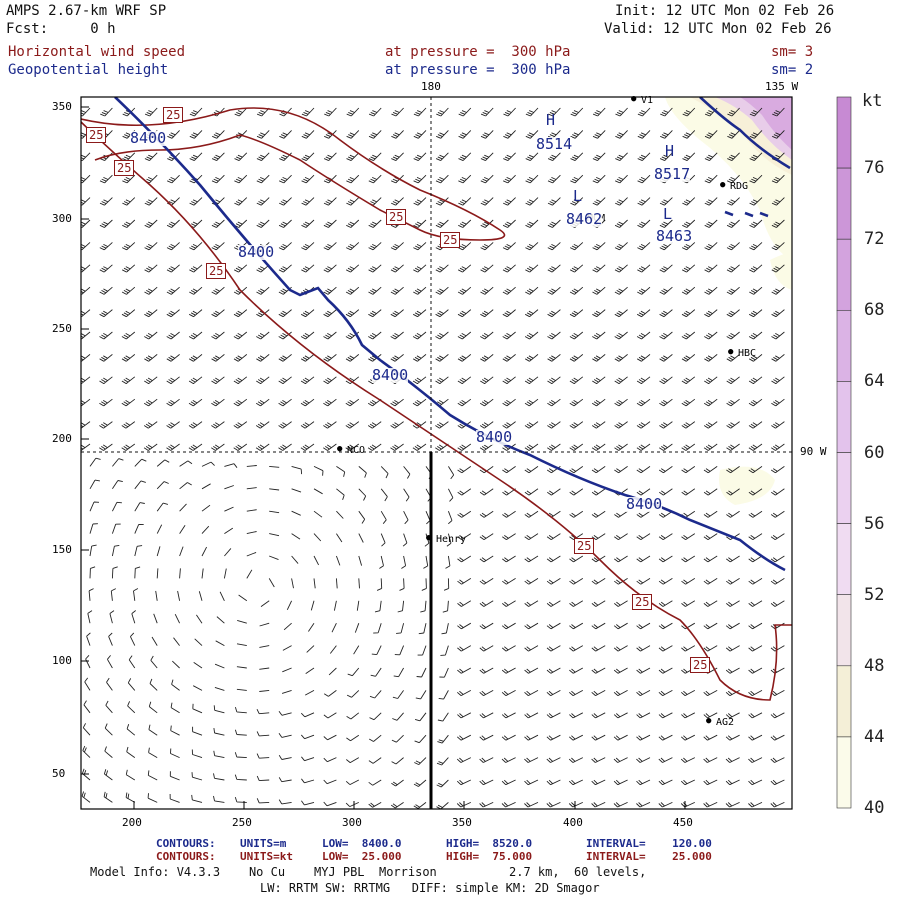 The image size is (900, 900). I want to click on colorbar-label: 72, so click(874, 239).